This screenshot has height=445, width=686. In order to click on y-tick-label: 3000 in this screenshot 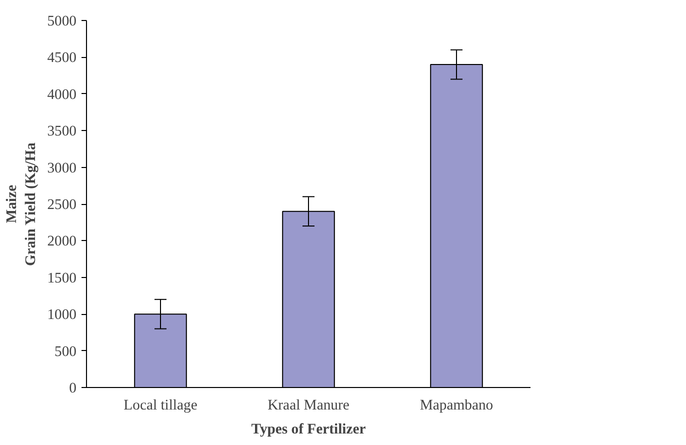, I will do `click(61, 168)`.